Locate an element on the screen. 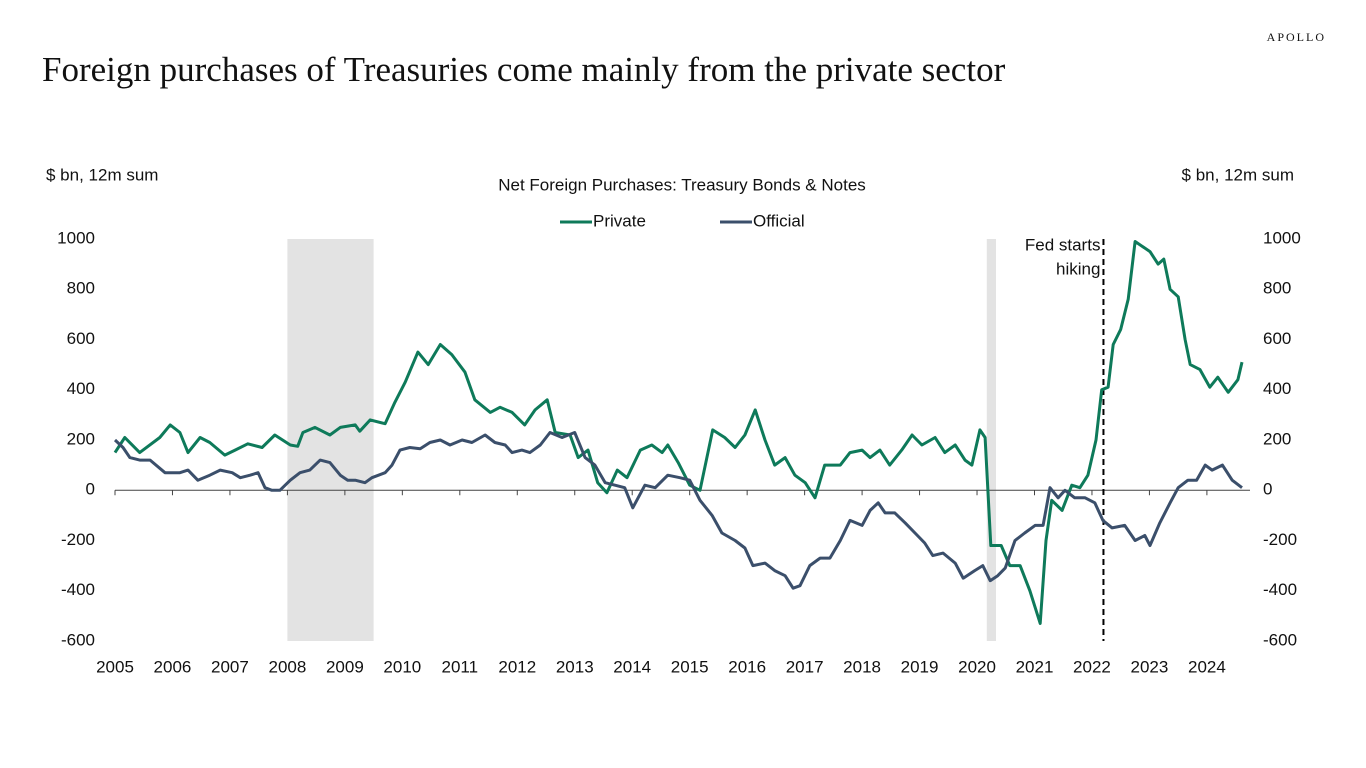 This screenshot has height=768, width=1366. x-tick-label: 2019 is located at coordinates (920, 666).